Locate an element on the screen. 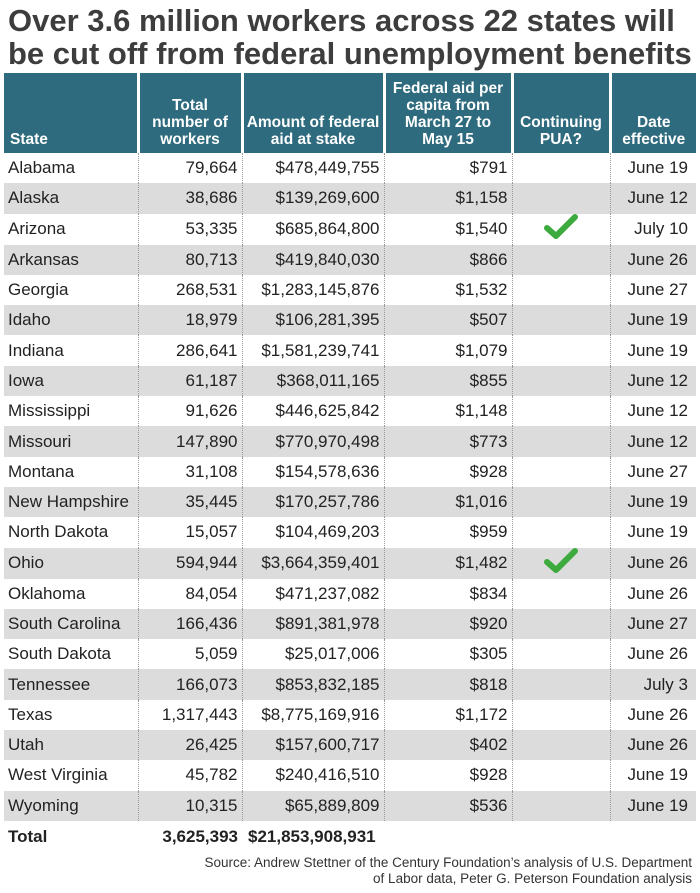  table-row: Montana 31,108 $154,578,636 $928 June 27 is located at coordinates (350, 471).